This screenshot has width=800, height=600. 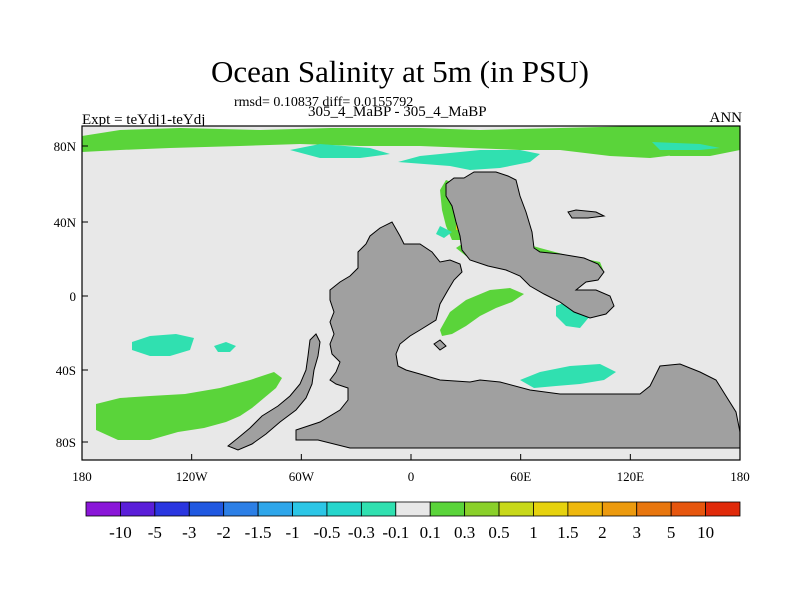 What do you see at coordinates (361, 532) in the screenshot?
I see `colorbar-label: -0.3` at bounding box center [361, 532].